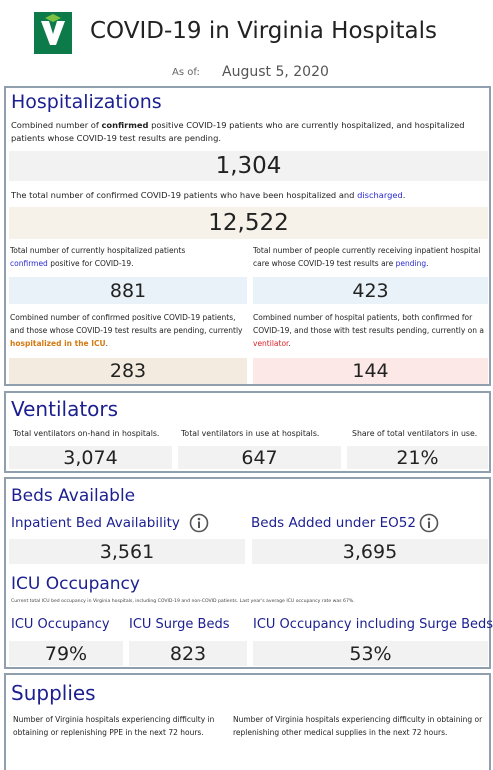  What do you see at coordinates (380, 195) in the screenshot?
I see `text: discharged` at bounding box center [380, 195].